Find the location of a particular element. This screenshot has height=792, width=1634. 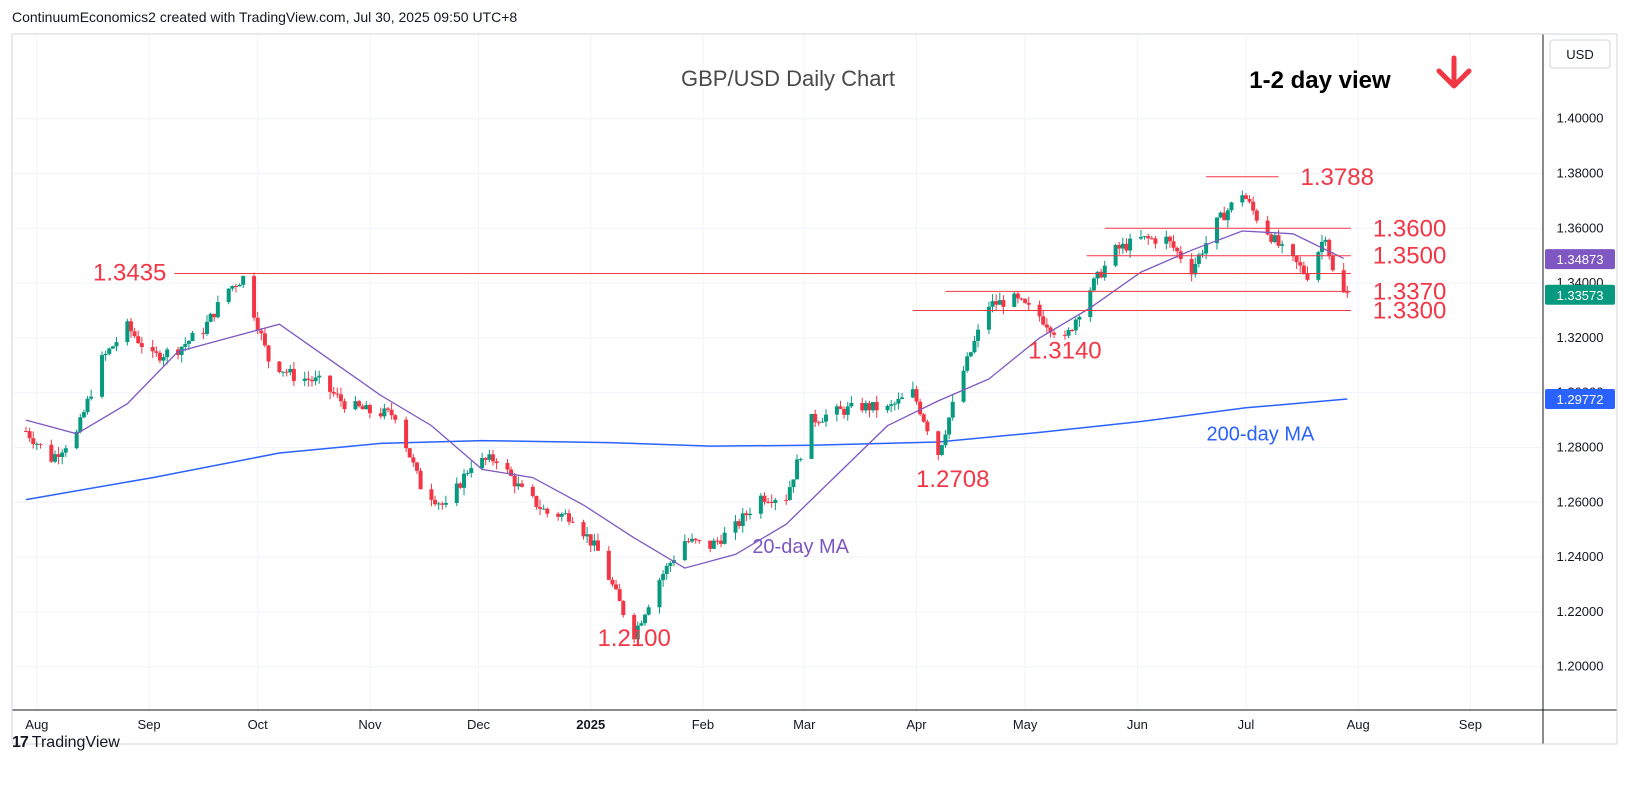

currency-button is located at coordinates (1580, 54).